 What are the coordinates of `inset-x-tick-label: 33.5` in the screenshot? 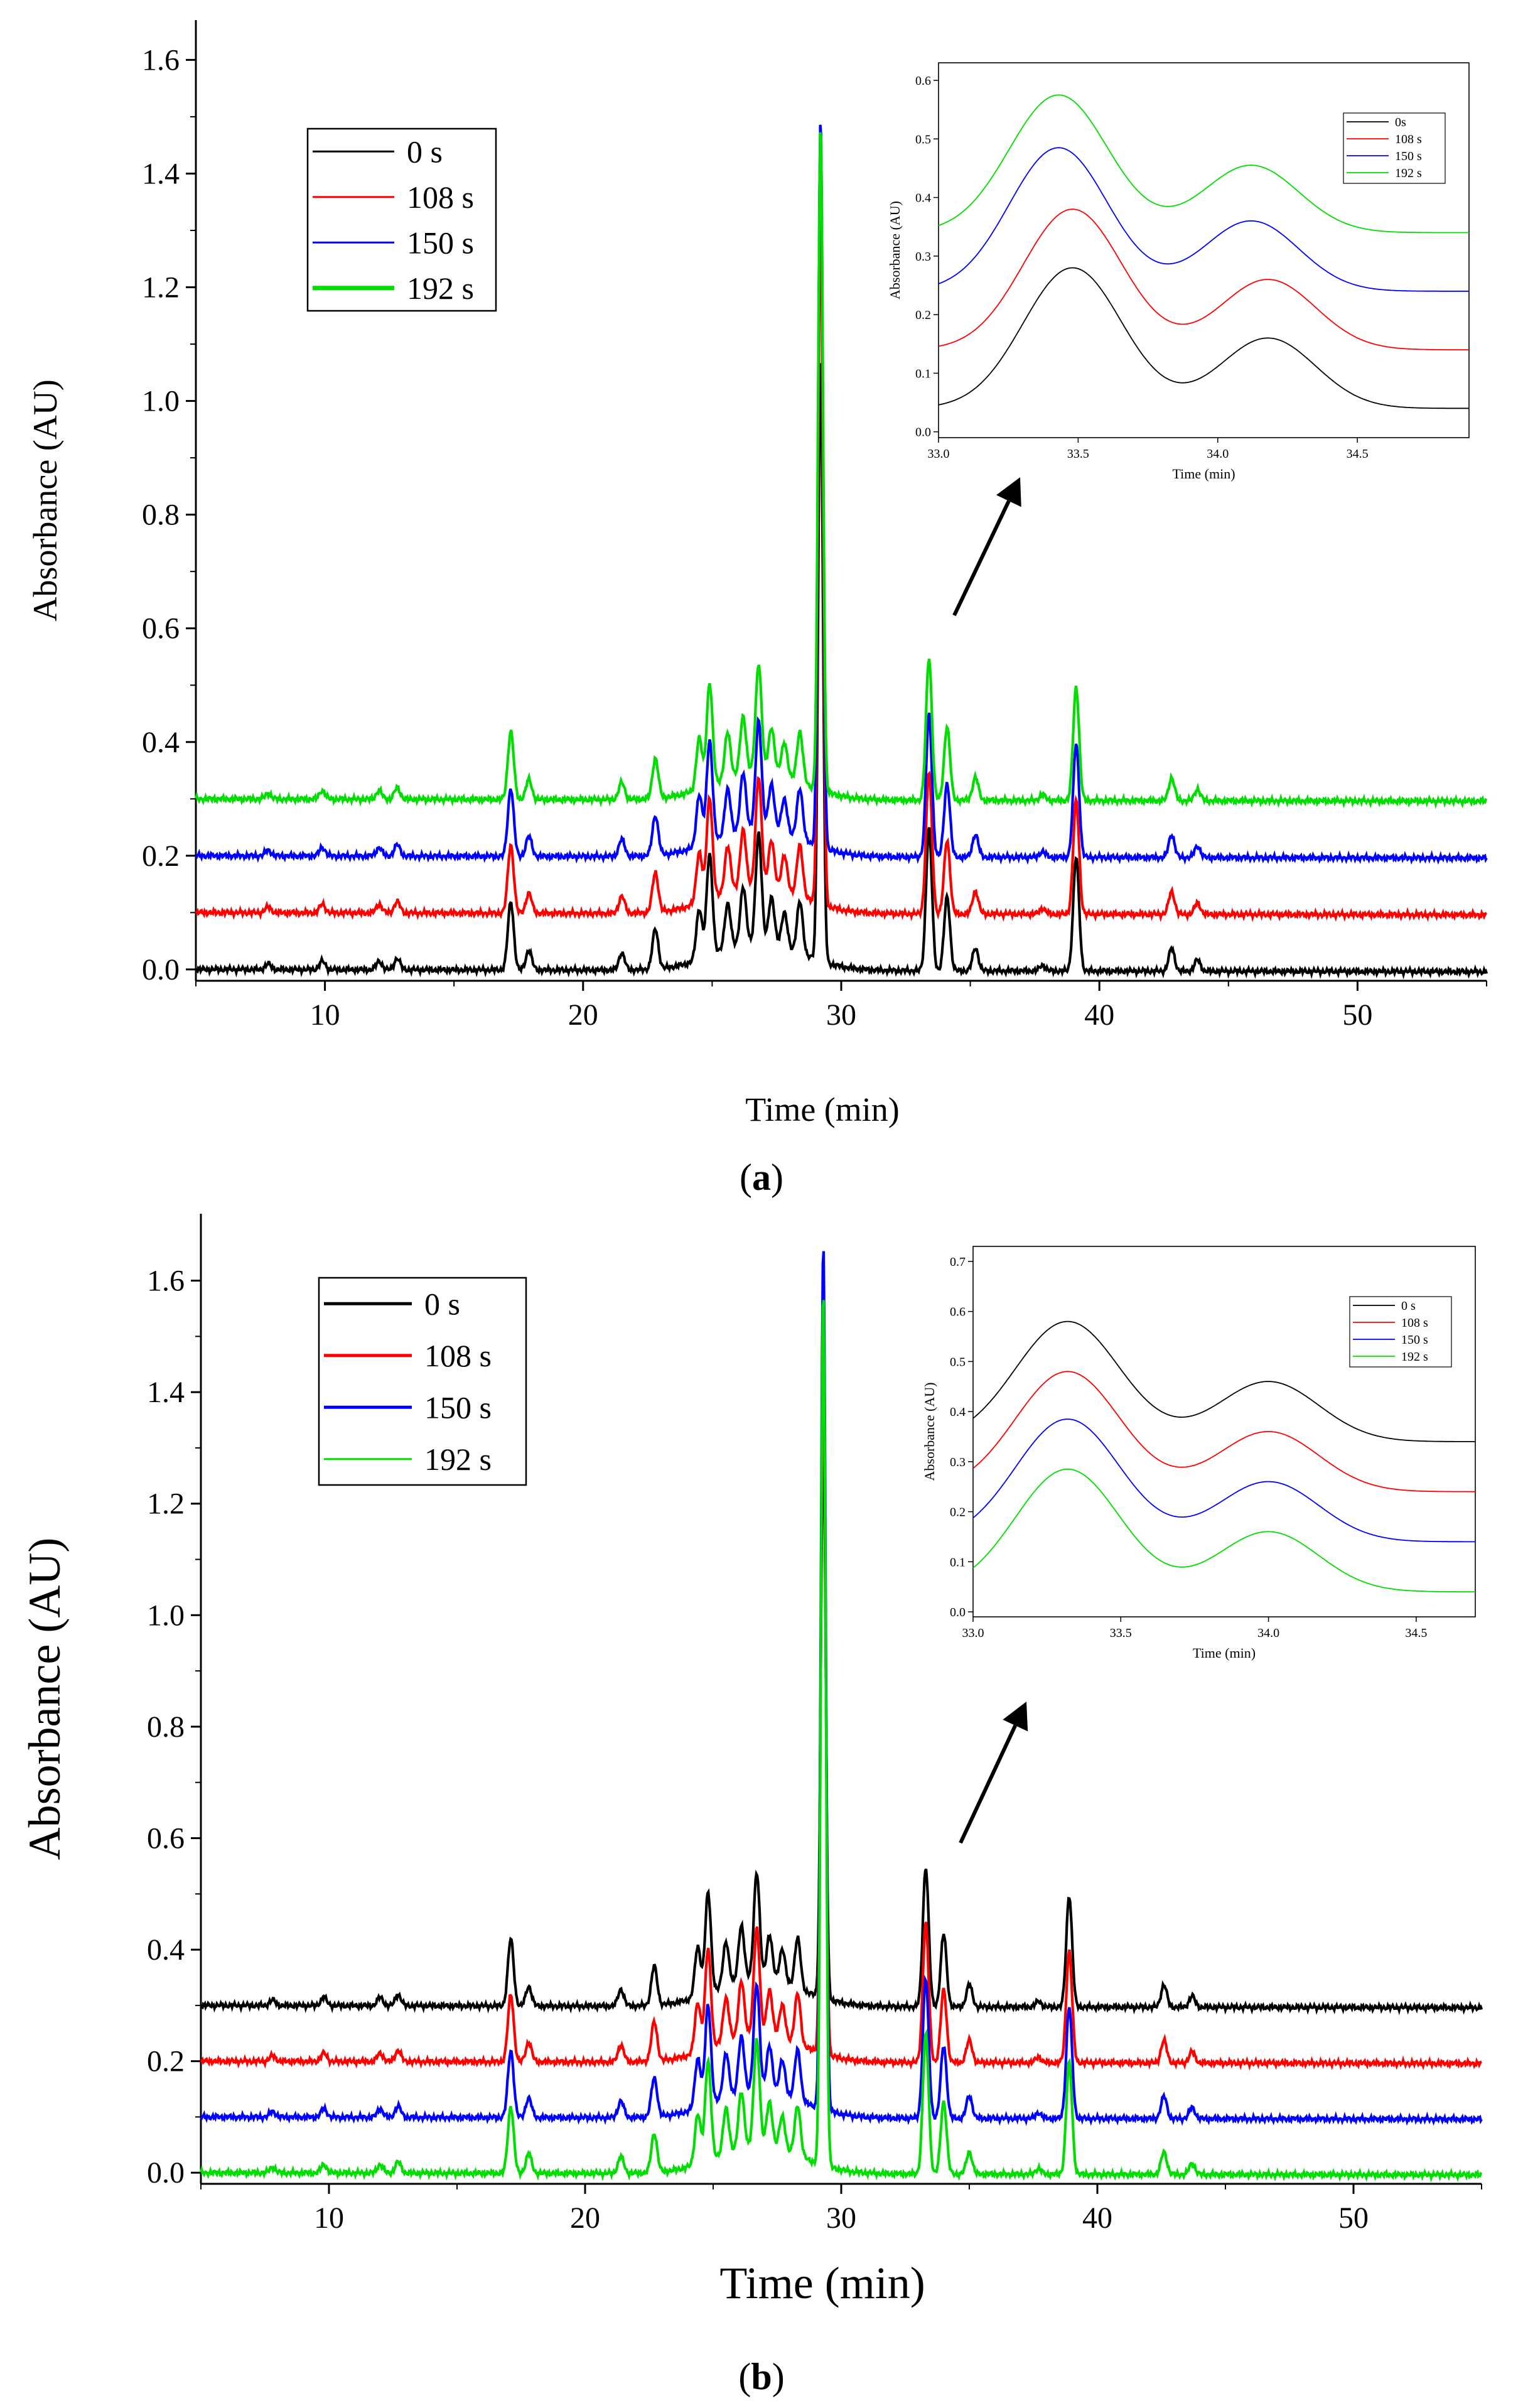 It's located at (1078, 454).